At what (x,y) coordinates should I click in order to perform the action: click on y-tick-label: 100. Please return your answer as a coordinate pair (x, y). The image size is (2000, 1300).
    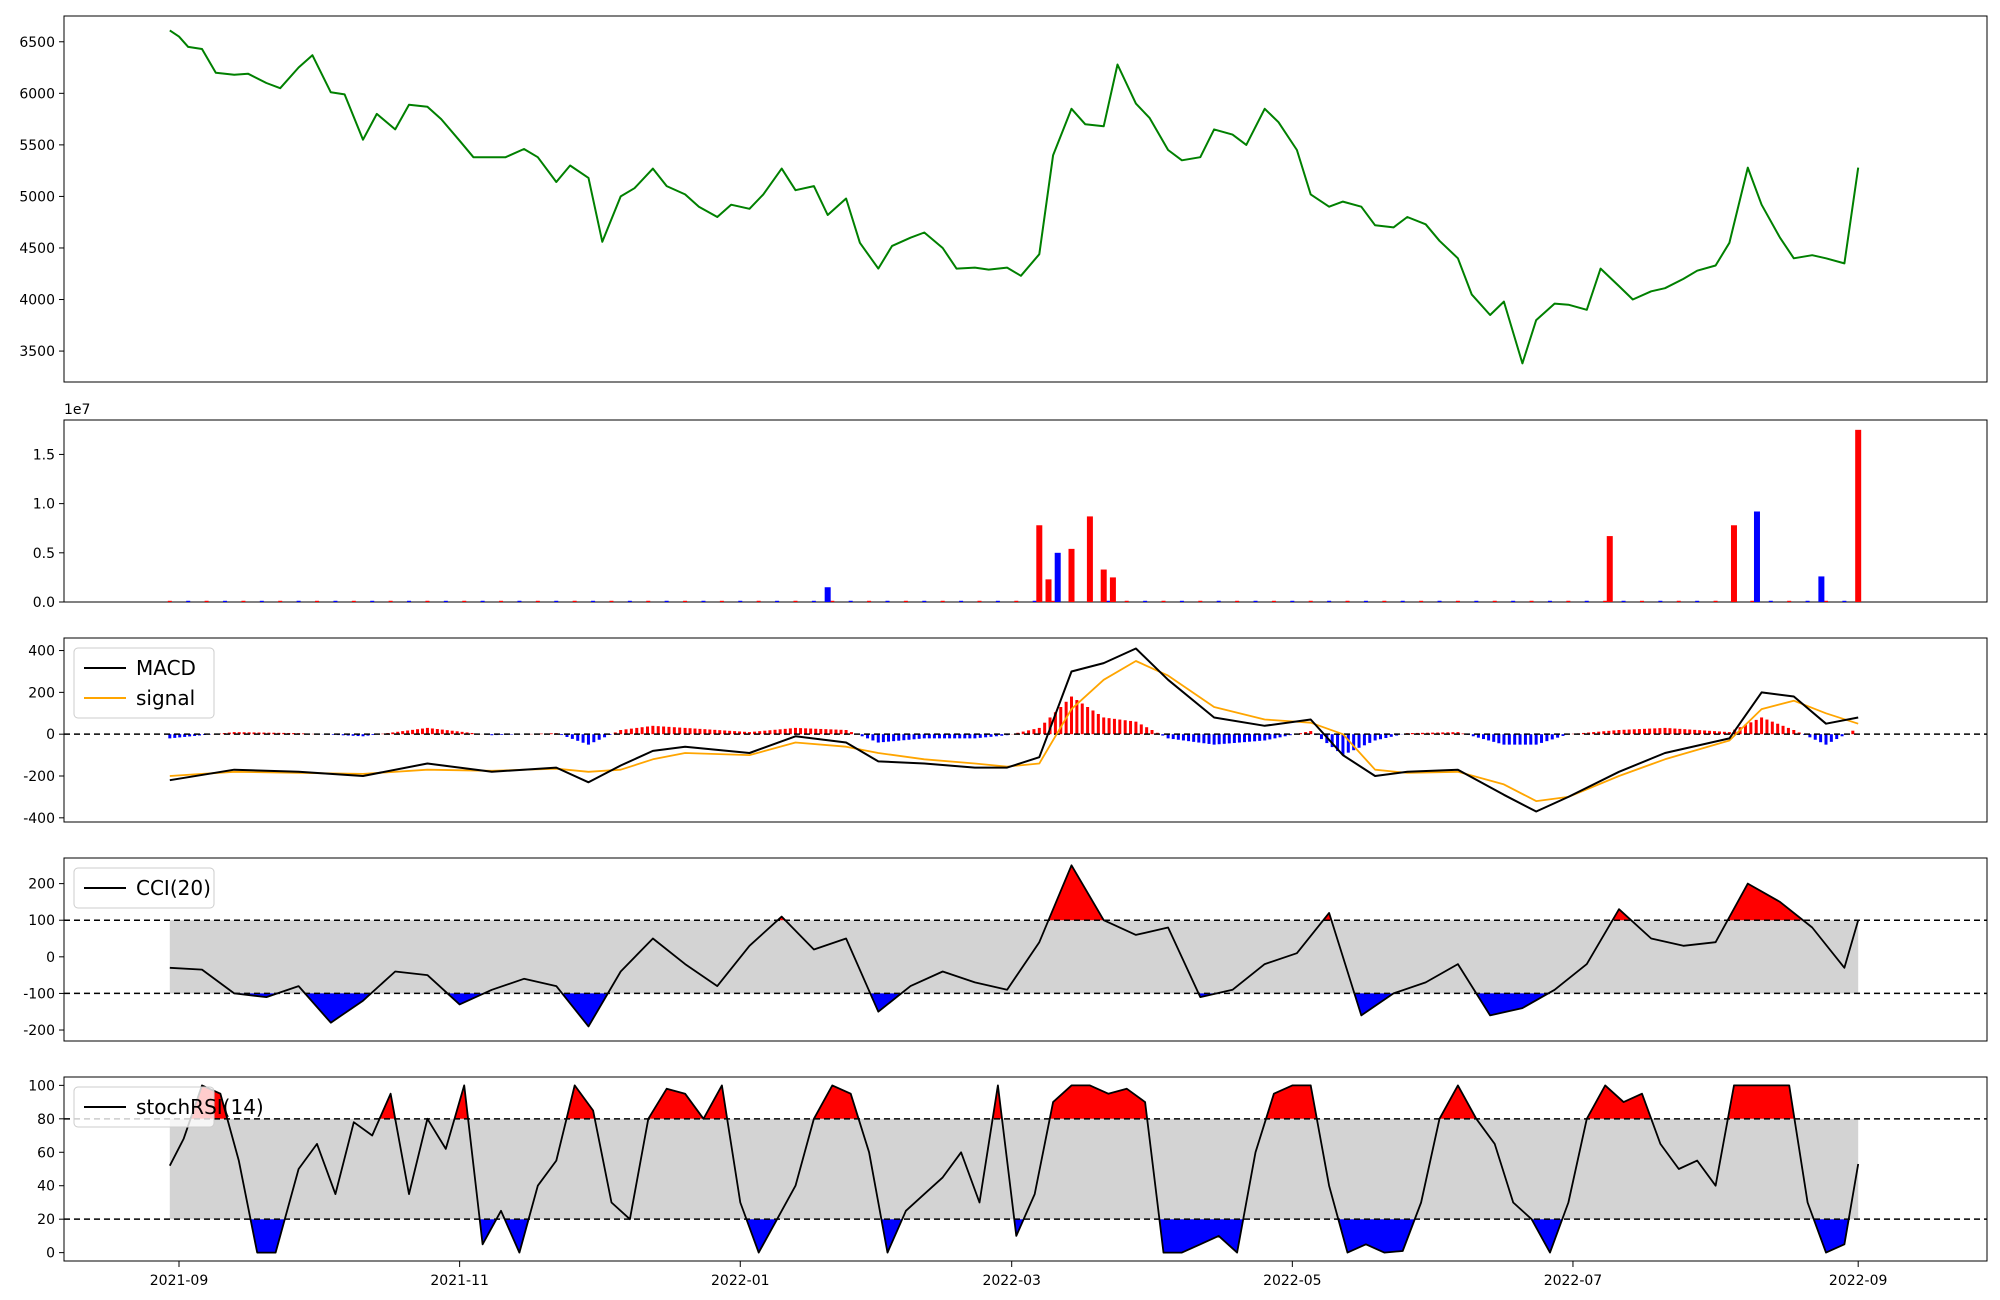
    Looking at the image, I should click on (41, 921).